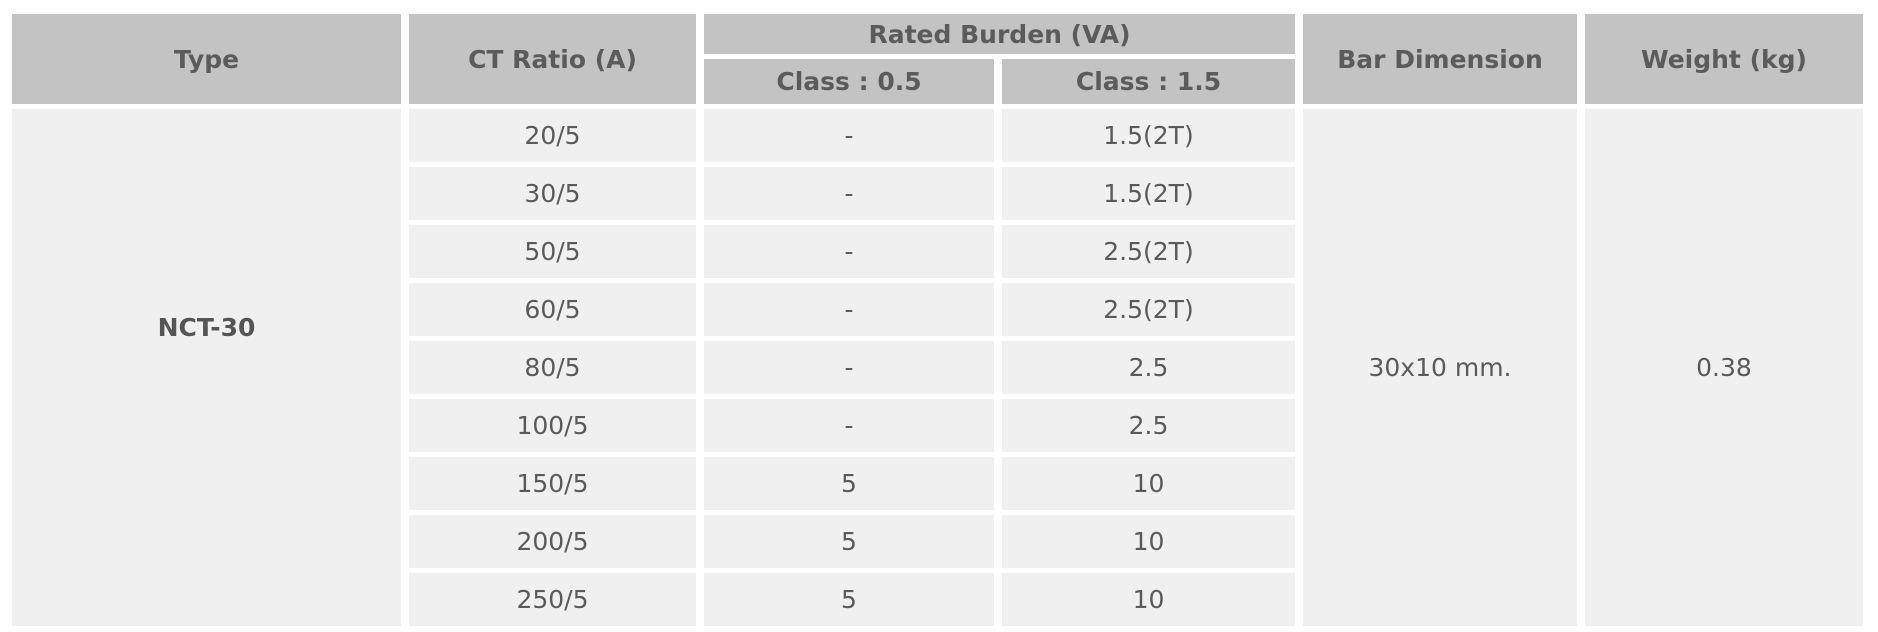  I want to click on header-class-05: Class : 0.5, so click(849, 81).